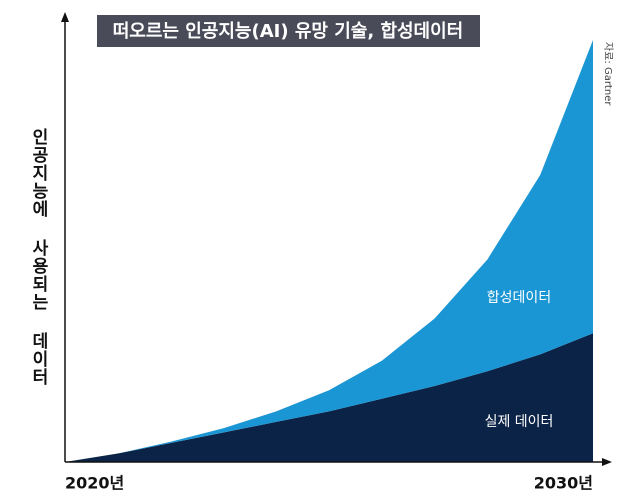 The height and width of the screenshot is (502, 631). What do you see at coordinates (519, 422) in the screenshot?
I see `series-label: 실제 데이터` at bounding box center [519, 422].